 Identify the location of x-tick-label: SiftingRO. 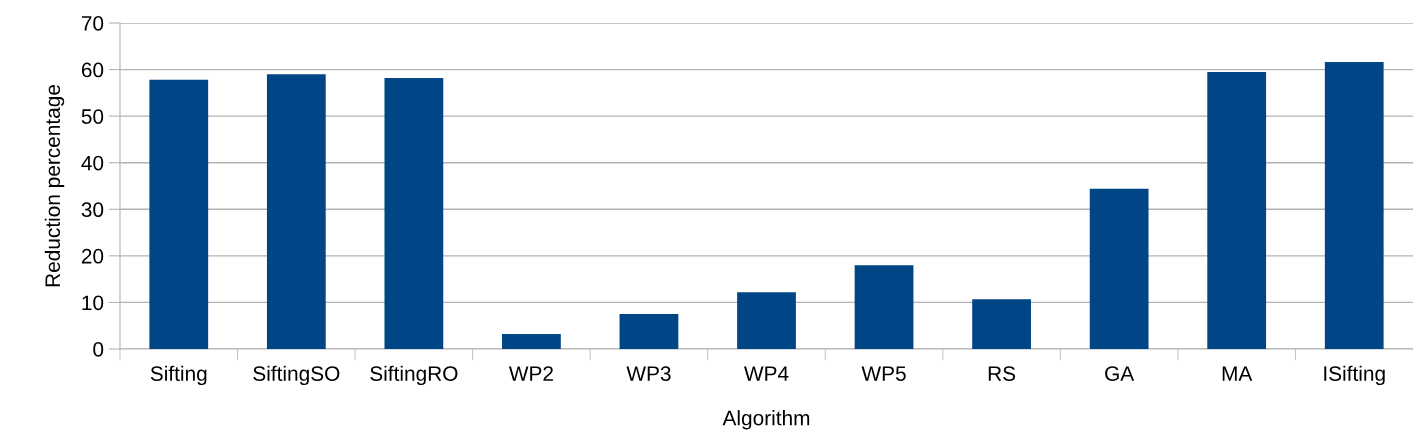
(414, 375).